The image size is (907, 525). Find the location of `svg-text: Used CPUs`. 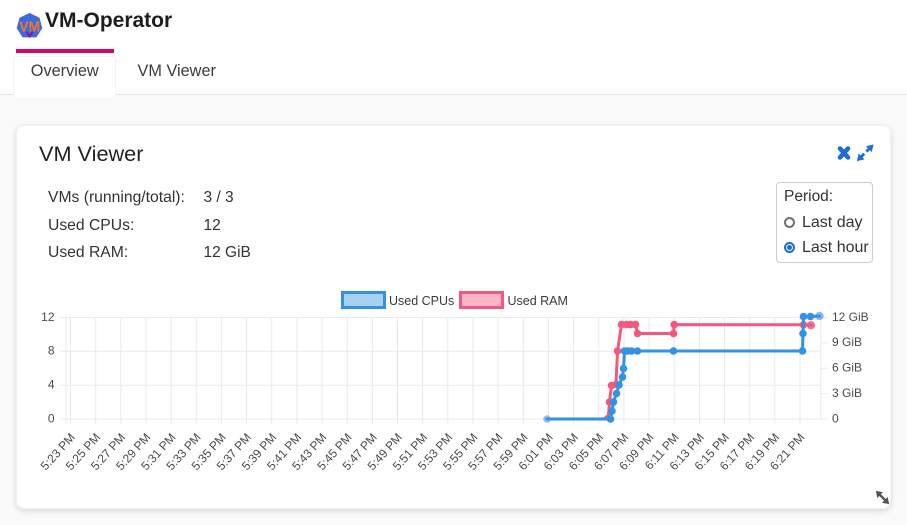

svg-text: Used CPUs is located at coordinates (421, 301).